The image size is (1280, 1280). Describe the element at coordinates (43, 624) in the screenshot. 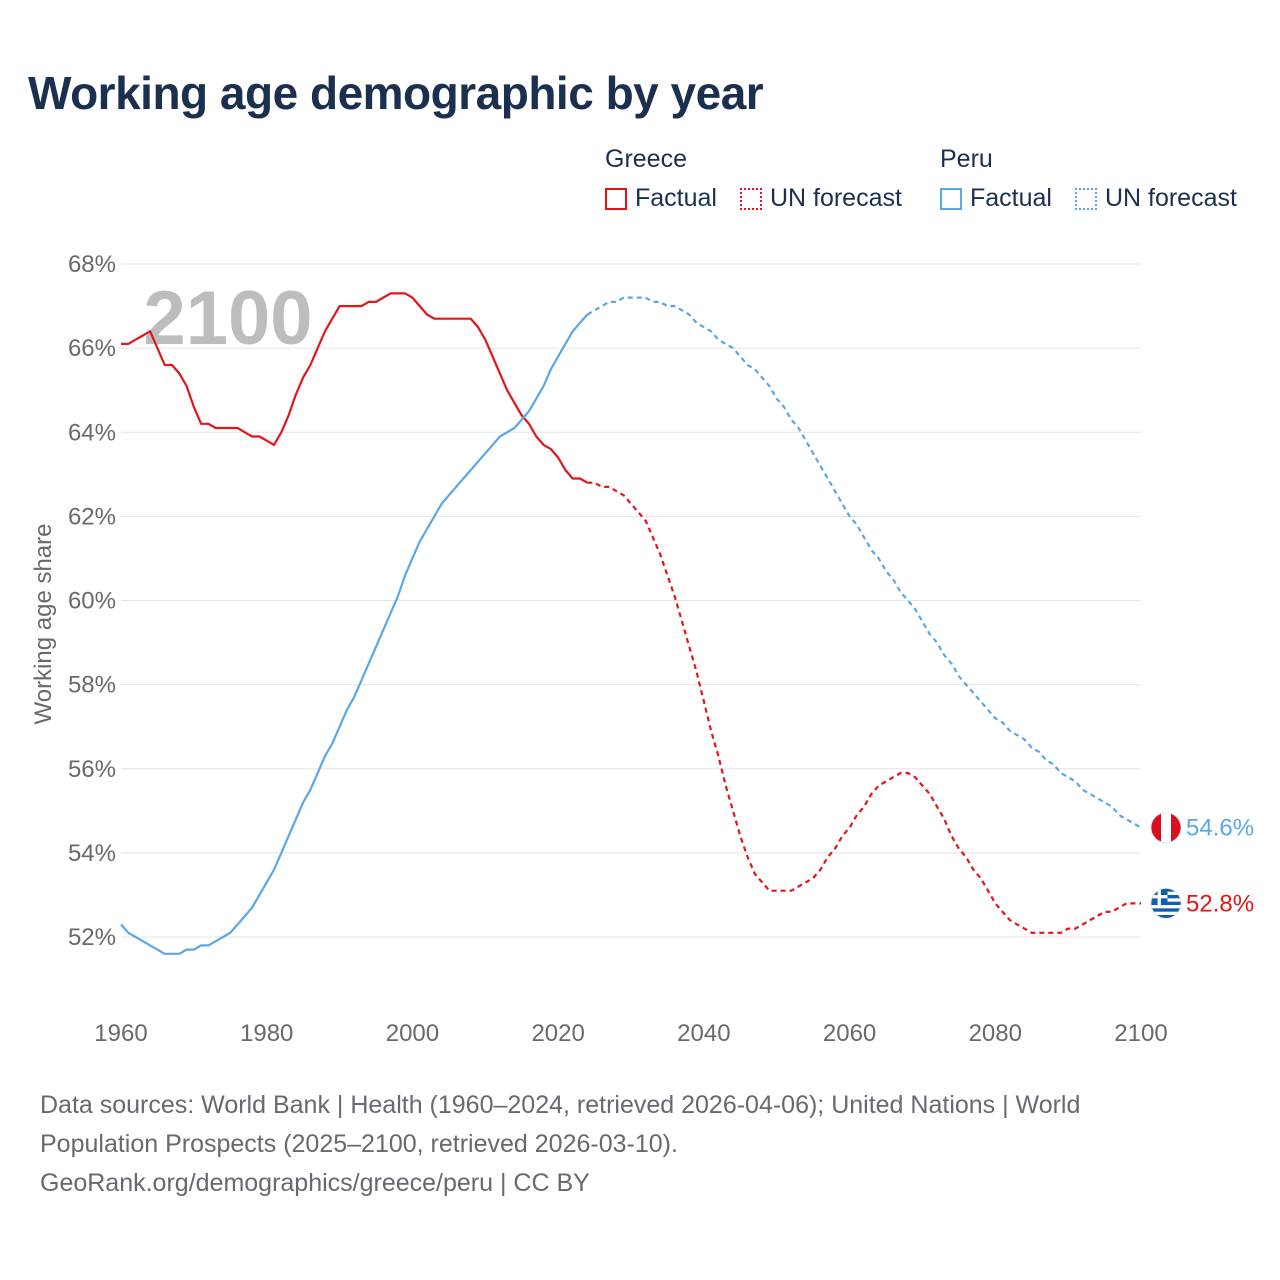

I see `y-axis-label: Working age share` at that location.